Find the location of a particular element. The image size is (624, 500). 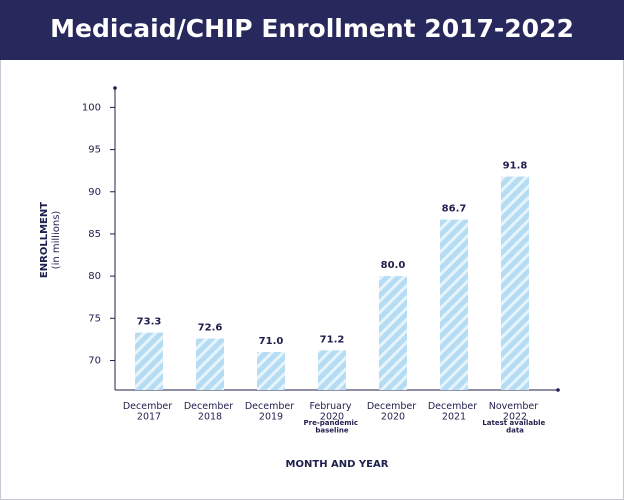

value-label: 73.3 is located at coordinates (149, 322).